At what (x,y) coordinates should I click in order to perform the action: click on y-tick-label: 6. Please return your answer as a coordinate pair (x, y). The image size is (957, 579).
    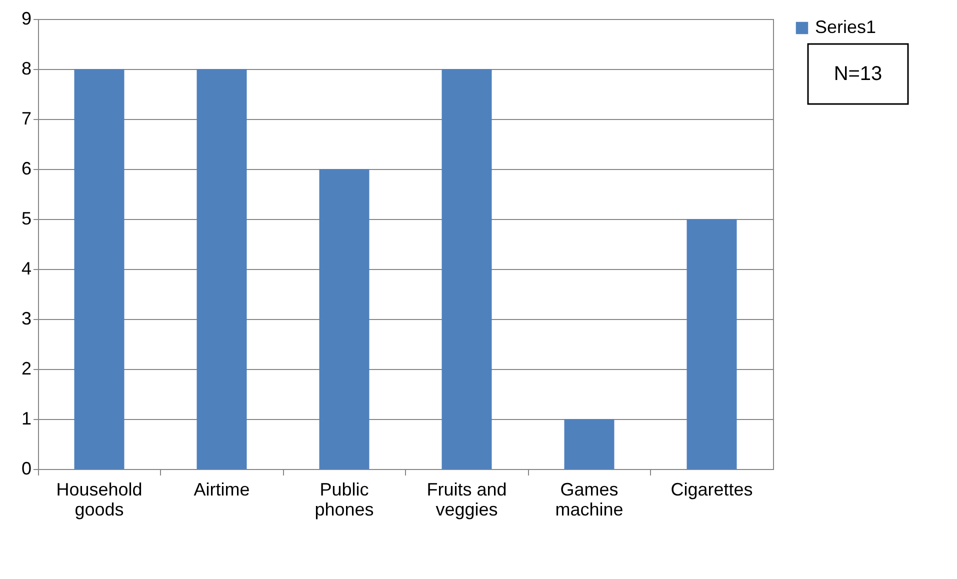
    Looking at the image, I should click on (26, 168).